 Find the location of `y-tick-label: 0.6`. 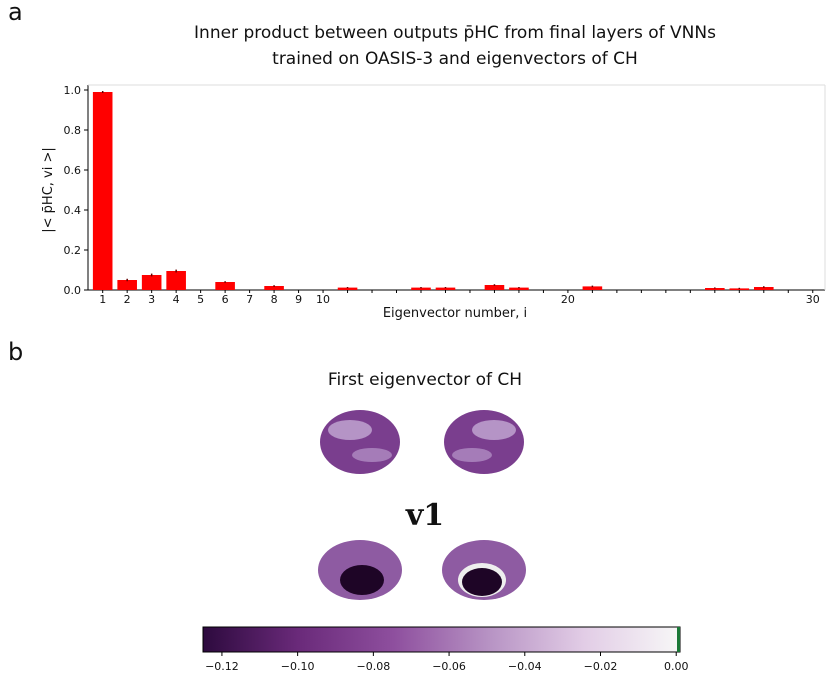

y-tick-label: 0.6 is located at coordinates (73, 170).